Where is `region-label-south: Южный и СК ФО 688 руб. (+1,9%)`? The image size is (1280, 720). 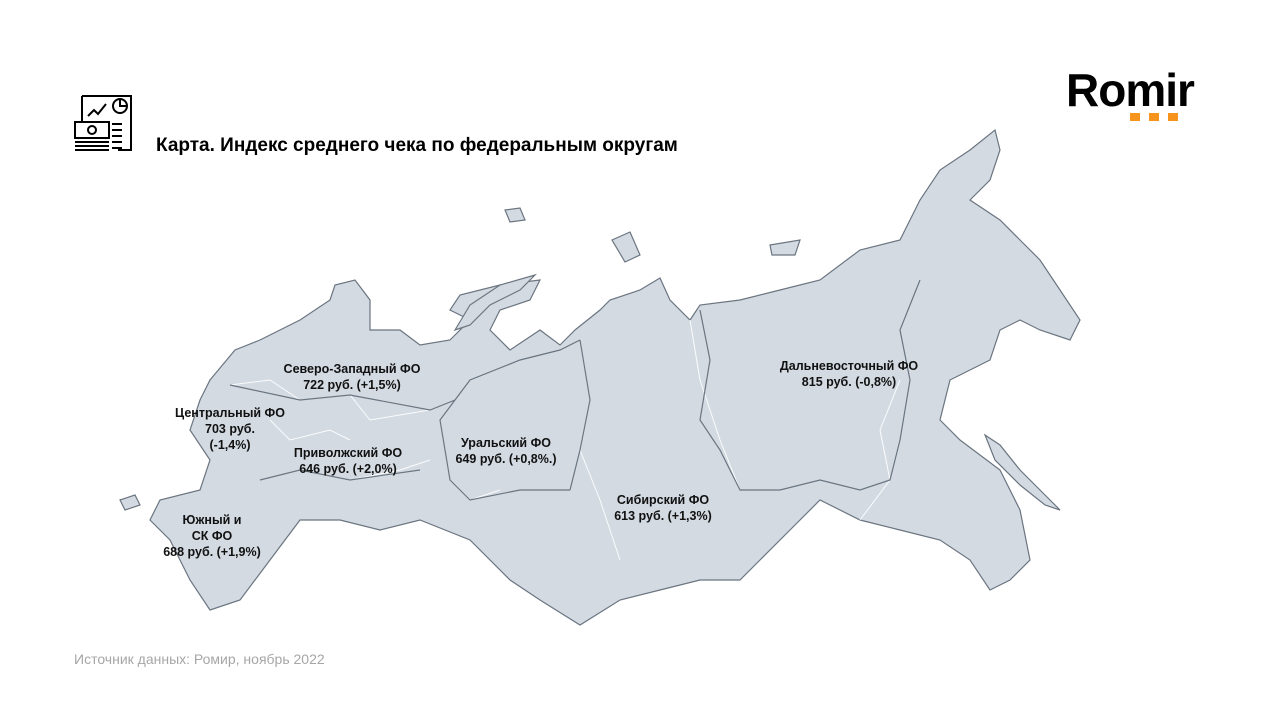 region-label-south: Южный и СК ФО 688 руб. (+1,9%) is located at coordinates (212, 536).